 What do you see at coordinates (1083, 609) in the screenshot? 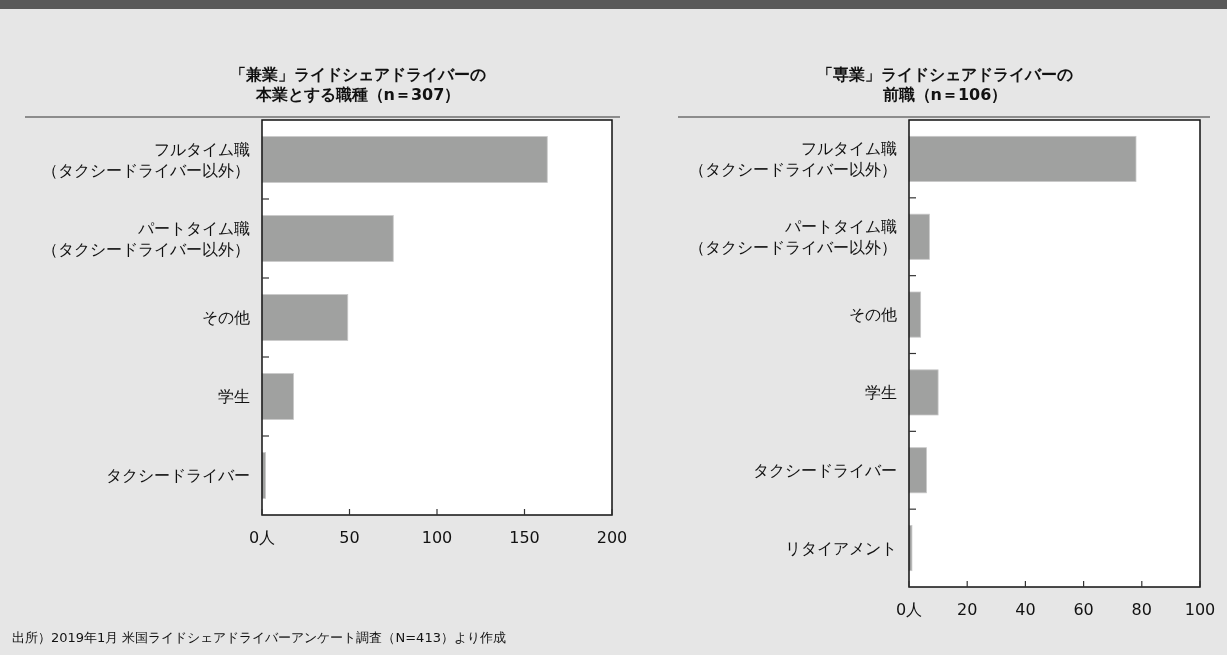
I see `x-tick-label: 60` at bounding box center [1083, 609].